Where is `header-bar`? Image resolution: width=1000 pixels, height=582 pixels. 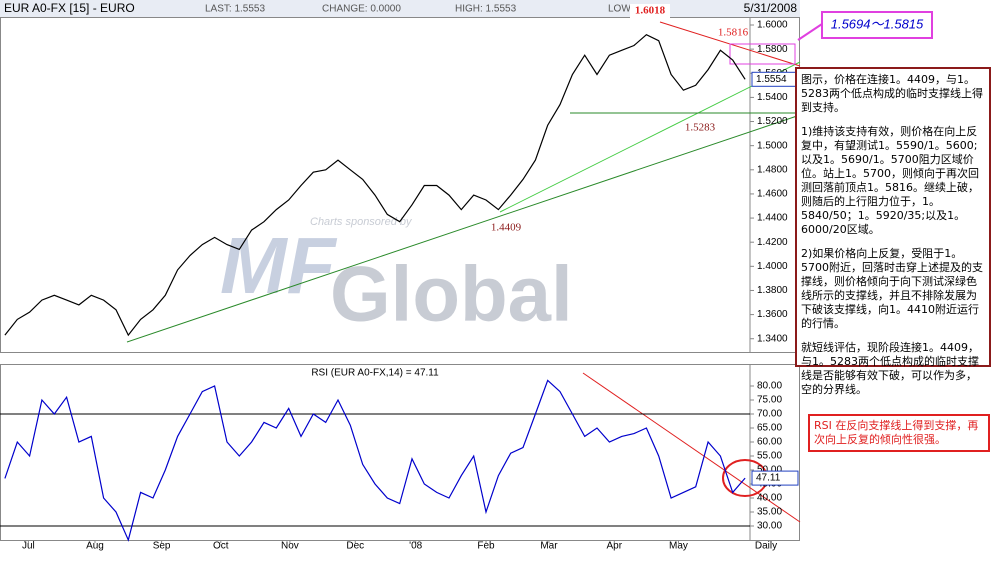 header-bar is located at coordinates (400, 8).